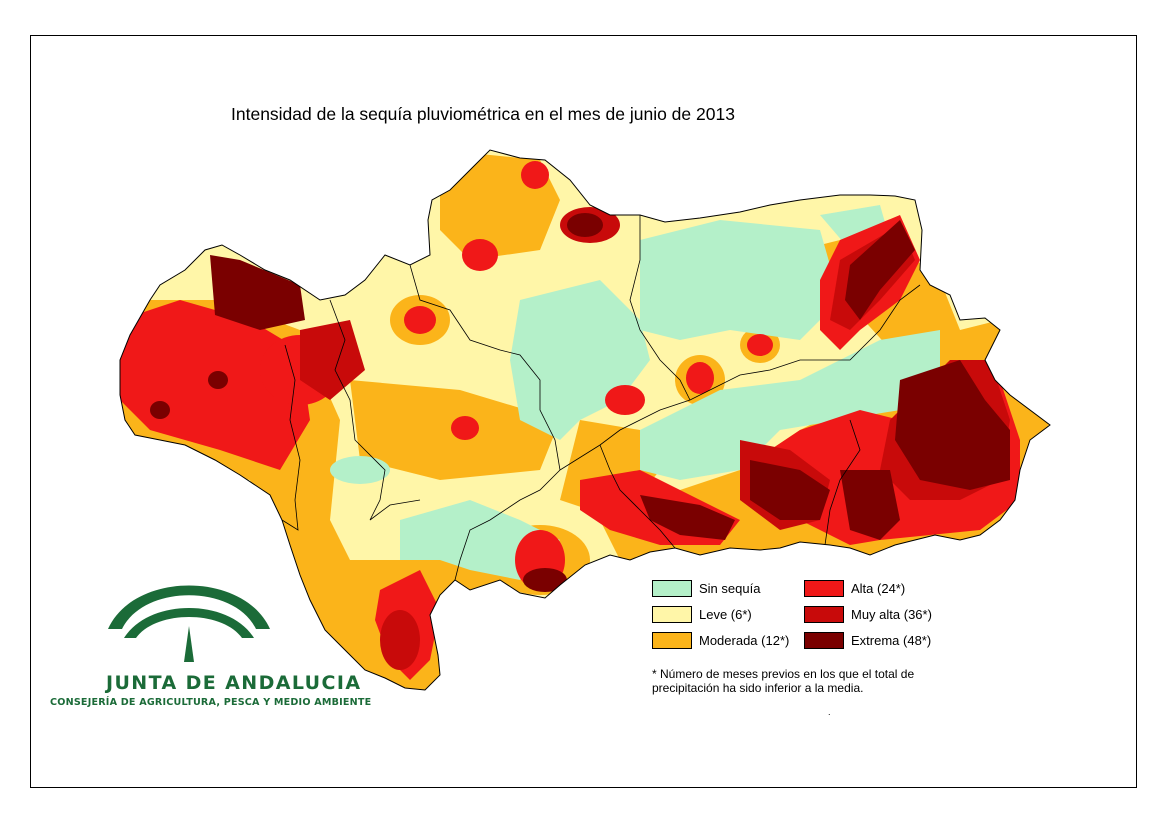  I want to click on legend-item-leve: Leve (6*), so click(702, 614).